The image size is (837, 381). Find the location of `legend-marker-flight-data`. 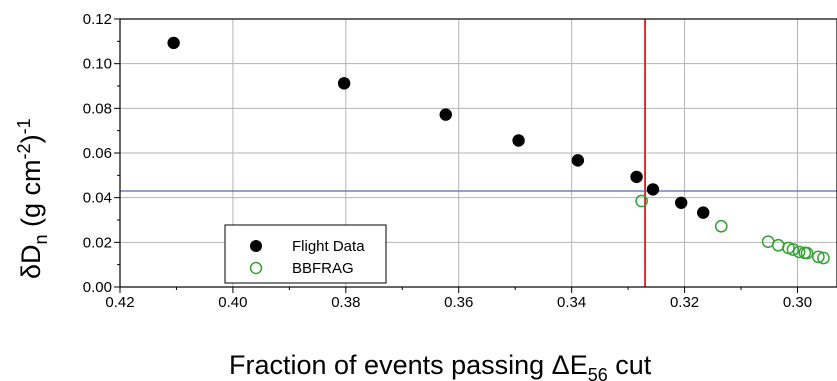

legend-marker-flight-data is located at coordinates (256, 246).